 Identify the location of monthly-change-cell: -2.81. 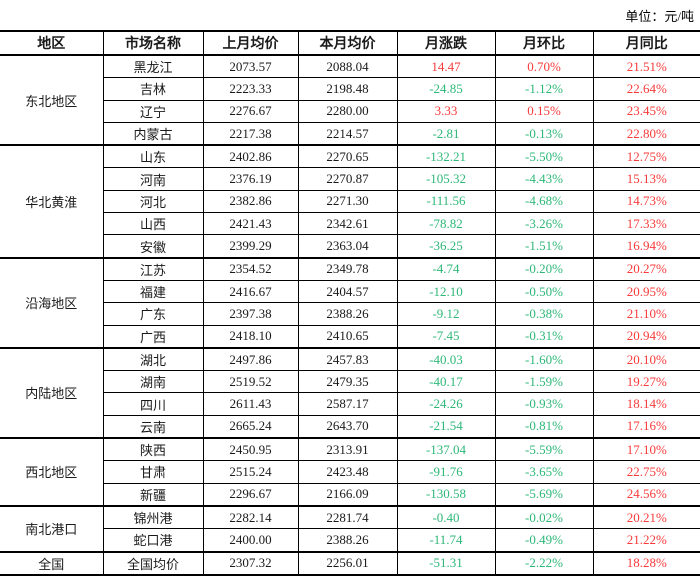
(445, 133).